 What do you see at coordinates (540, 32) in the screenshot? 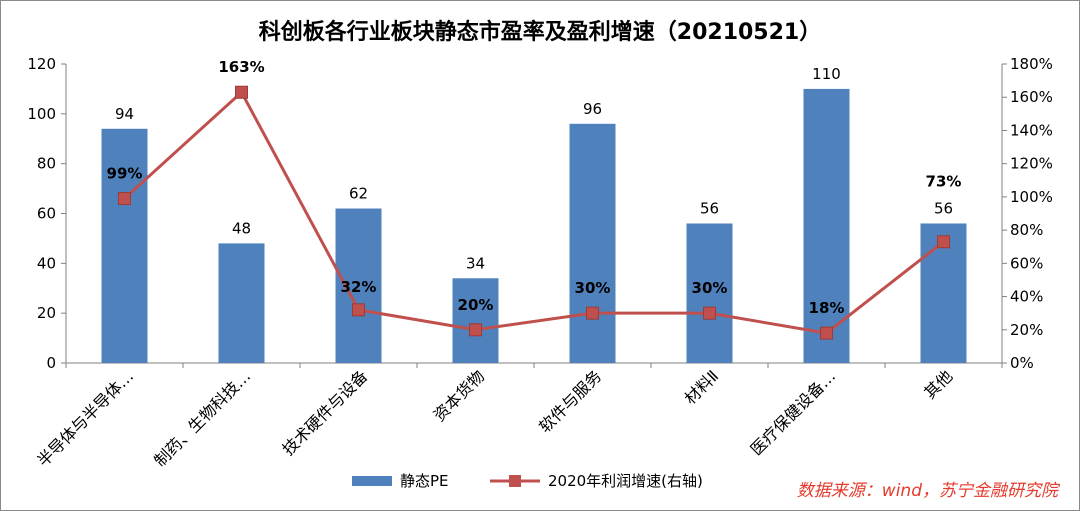
I see `chart-title: 科创板各行业板块静态市盈率及盈利增速（20210521）` at bounding box center [540, 32].